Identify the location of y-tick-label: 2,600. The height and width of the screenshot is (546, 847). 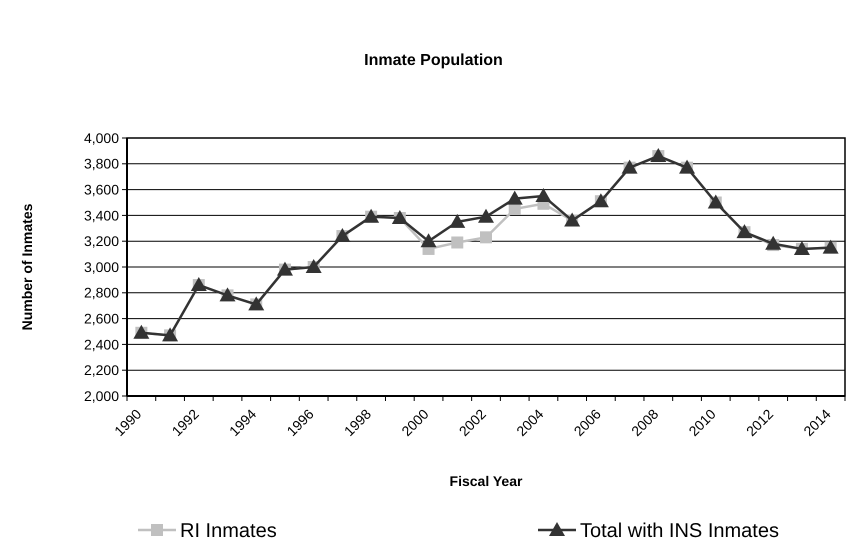
(102, 318).